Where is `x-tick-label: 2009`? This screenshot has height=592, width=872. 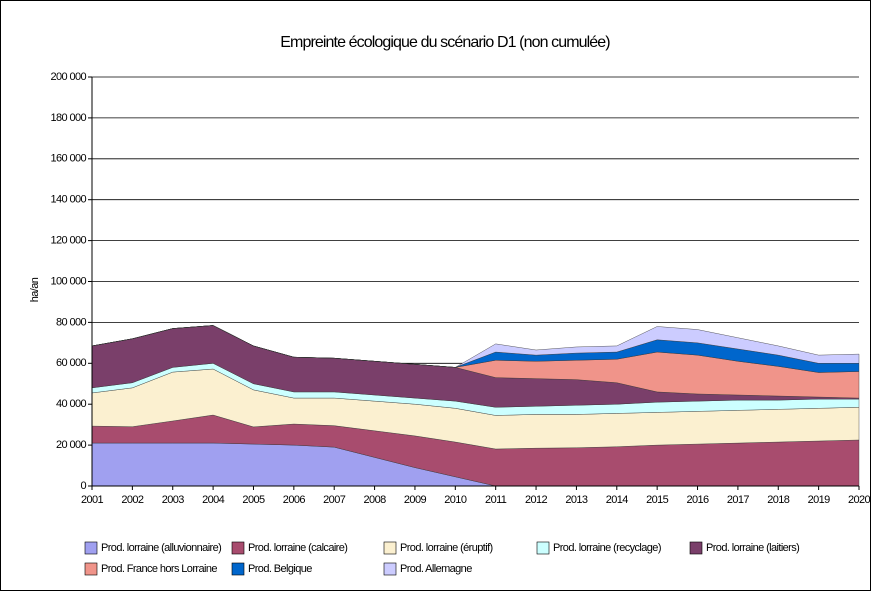 x-tick-label: 2009 is located at coordinates (415, 500).